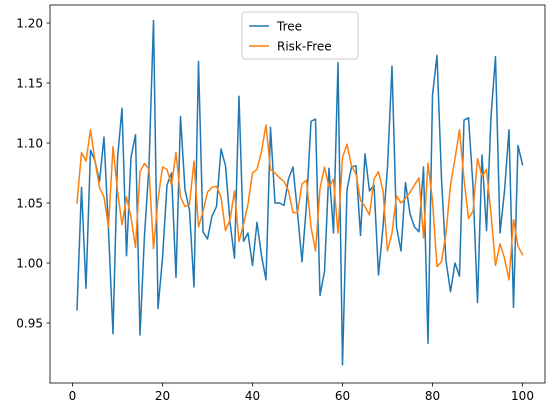 Image resolution: width=556 pixels, height=413 pixels. What do you see at coordinates (432, 396) in the screenshot?
I see `x-tick-label: 80` at bounding box center [432, 396].